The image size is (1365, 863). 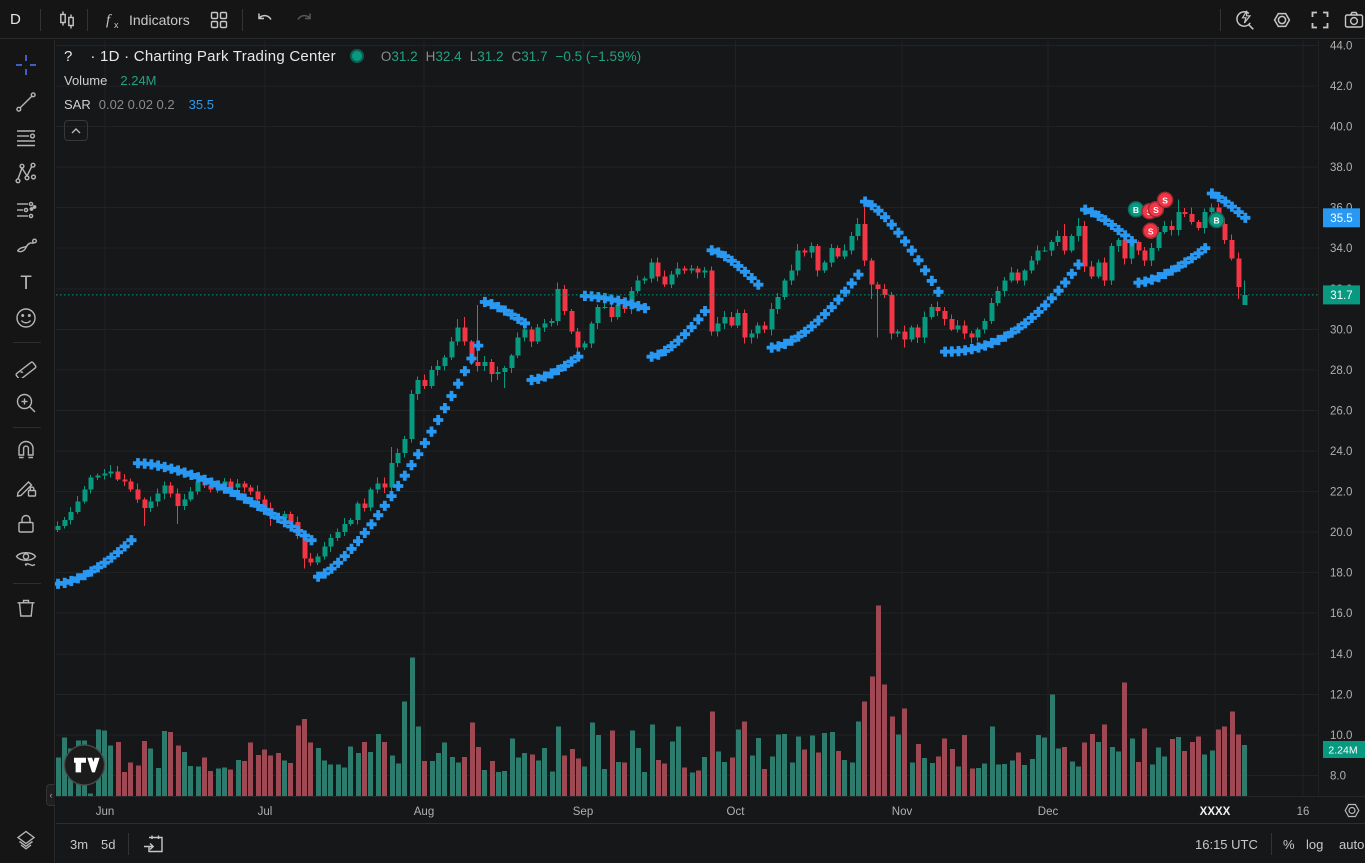 What do you see at coordinates (116, 25) in the screenshot?
I see `svg-text: x` at bounding box center [116, 25].